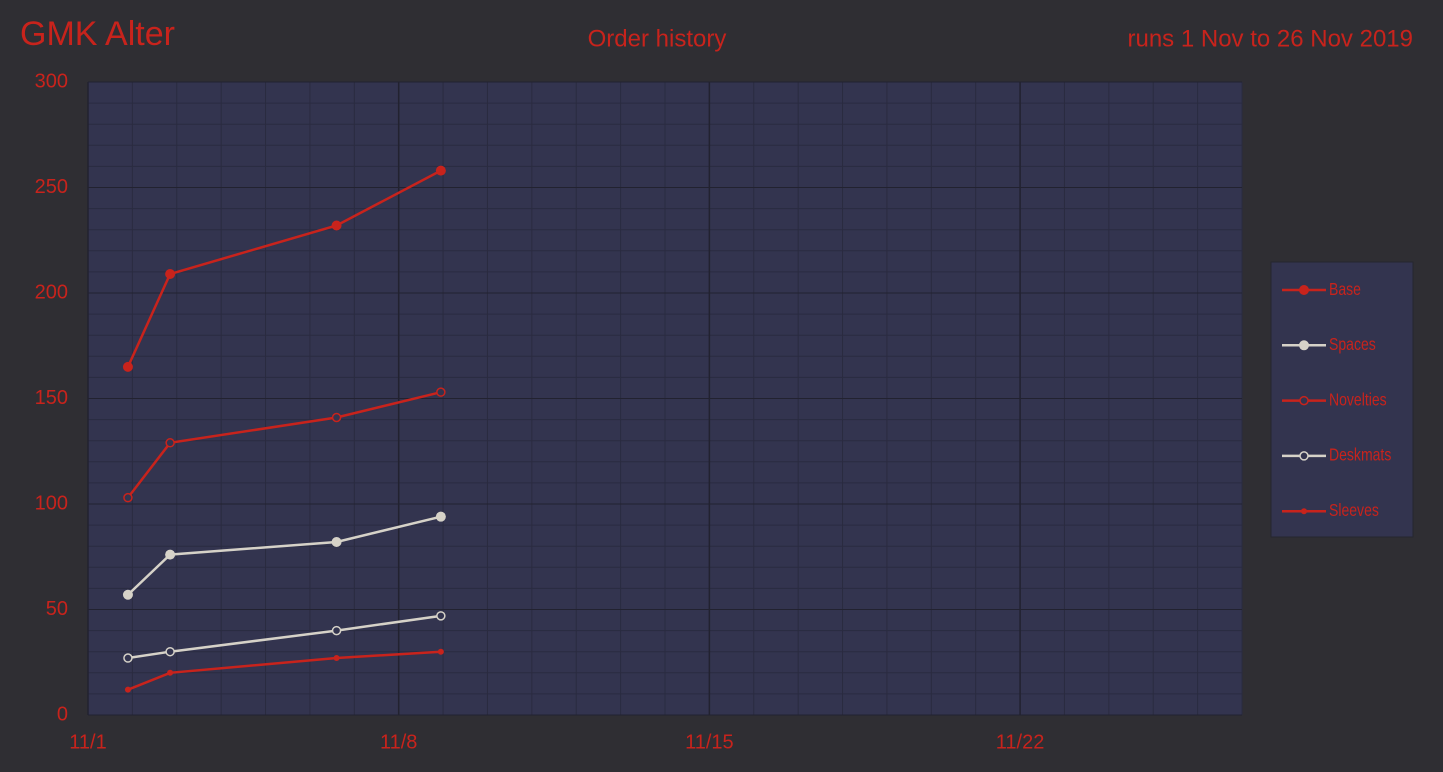 The image size is (1443, 772). I want to click on y-tick-label: 100, so click(51, 503).